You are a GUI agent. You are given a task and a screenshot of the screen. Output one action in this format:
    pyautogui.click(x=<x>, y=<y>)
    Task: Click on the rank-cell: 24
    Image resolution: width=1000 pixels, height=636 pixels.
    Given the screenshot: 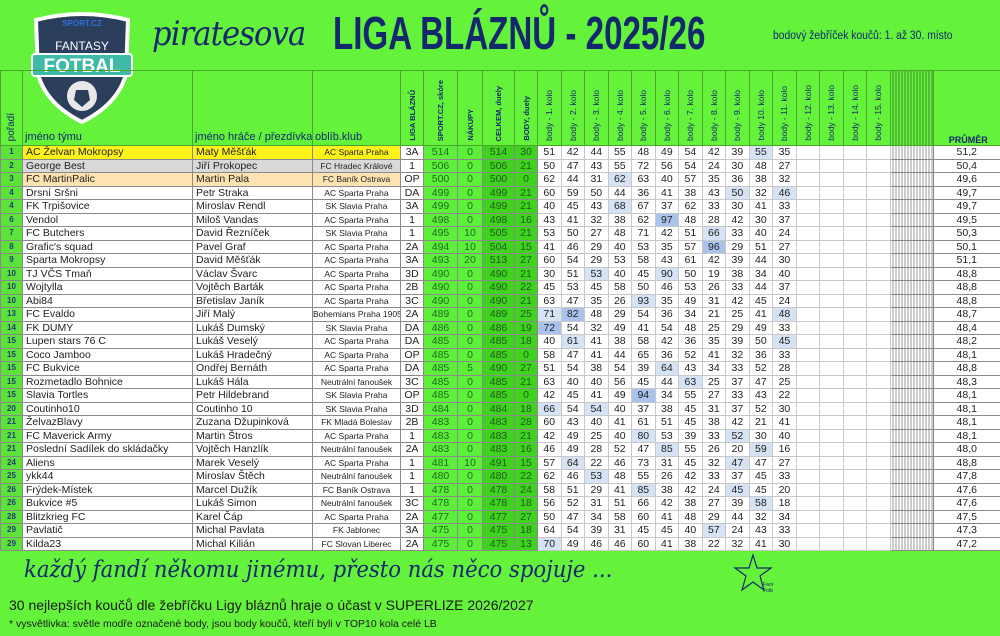 What is the action you would take?
    pyautogui.click(x=11, y=462)
    